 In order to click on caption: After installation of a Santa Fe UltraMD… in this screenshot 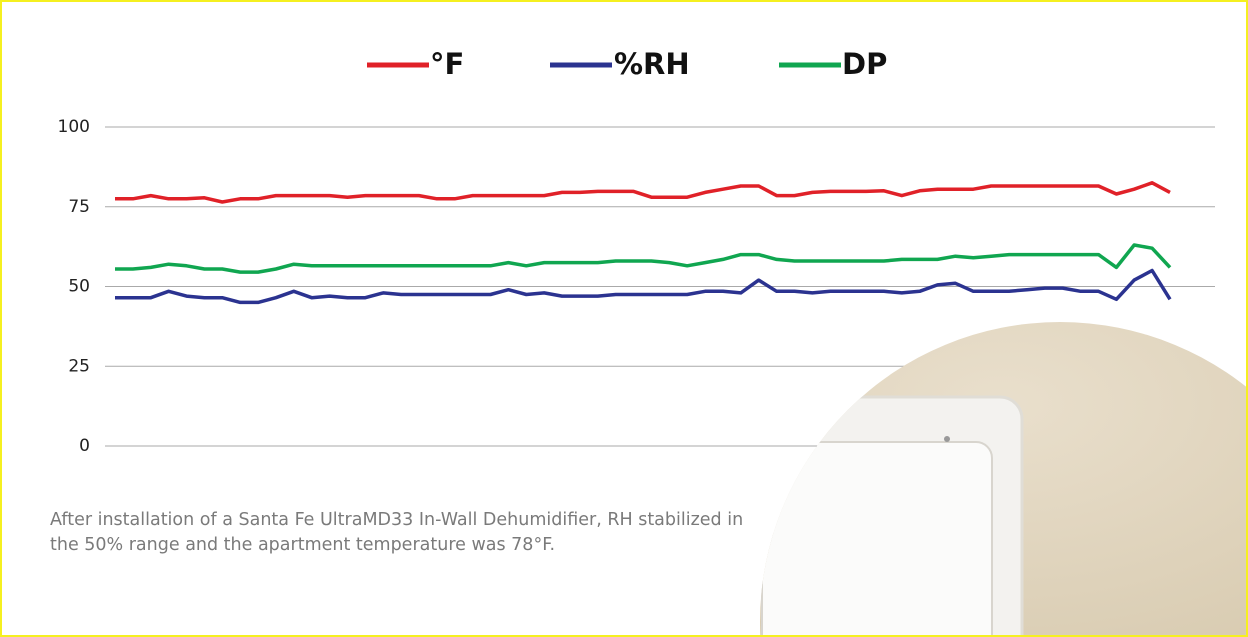, I will do `click(397, 532)`.